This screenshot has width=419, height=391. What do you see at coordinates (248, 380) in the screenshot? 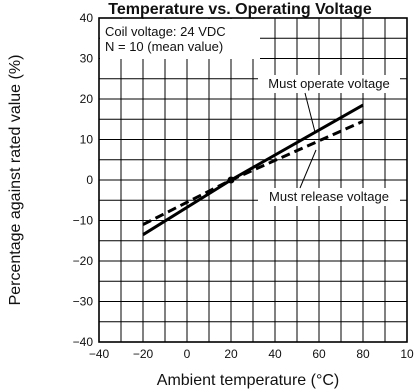
I see `x-axis-label: Ambient temperature (°C)` at bounding box center [248, 380].